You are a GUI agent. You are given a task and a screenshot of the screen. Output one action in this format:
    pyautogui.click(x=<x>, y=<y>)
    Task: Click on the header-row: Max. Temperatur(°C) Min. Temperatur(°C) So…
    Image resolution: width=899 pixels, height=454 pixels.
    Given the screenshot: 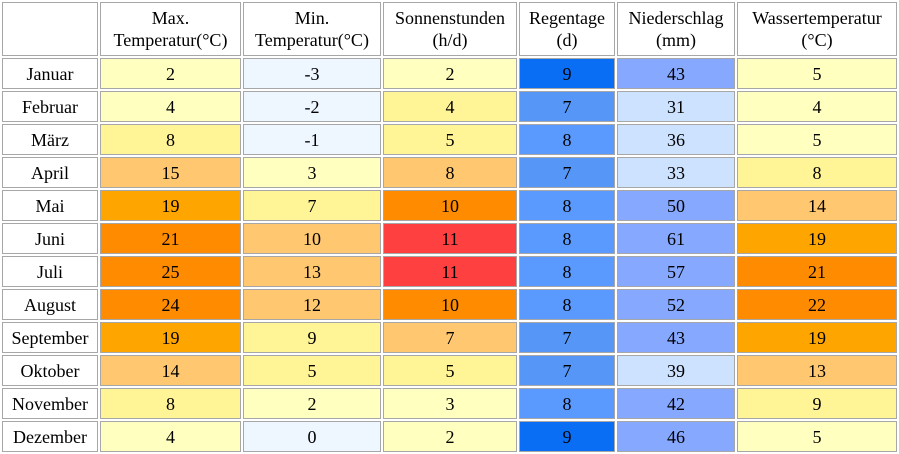 What is the action you would take?
    pyautogui.click(x=449, y=29)
    